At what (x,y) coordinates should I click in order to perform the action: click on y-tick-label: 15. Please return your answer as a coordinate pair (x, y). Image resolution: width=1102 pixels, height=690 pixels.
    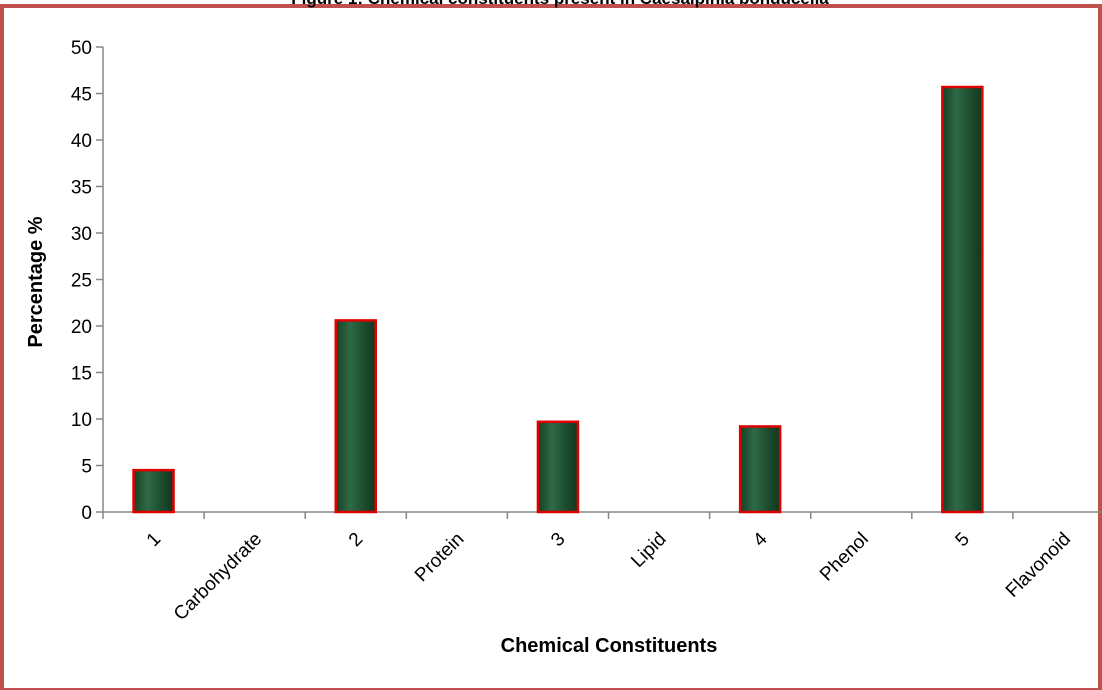
    Looking at the image, I should click on (81, 374).